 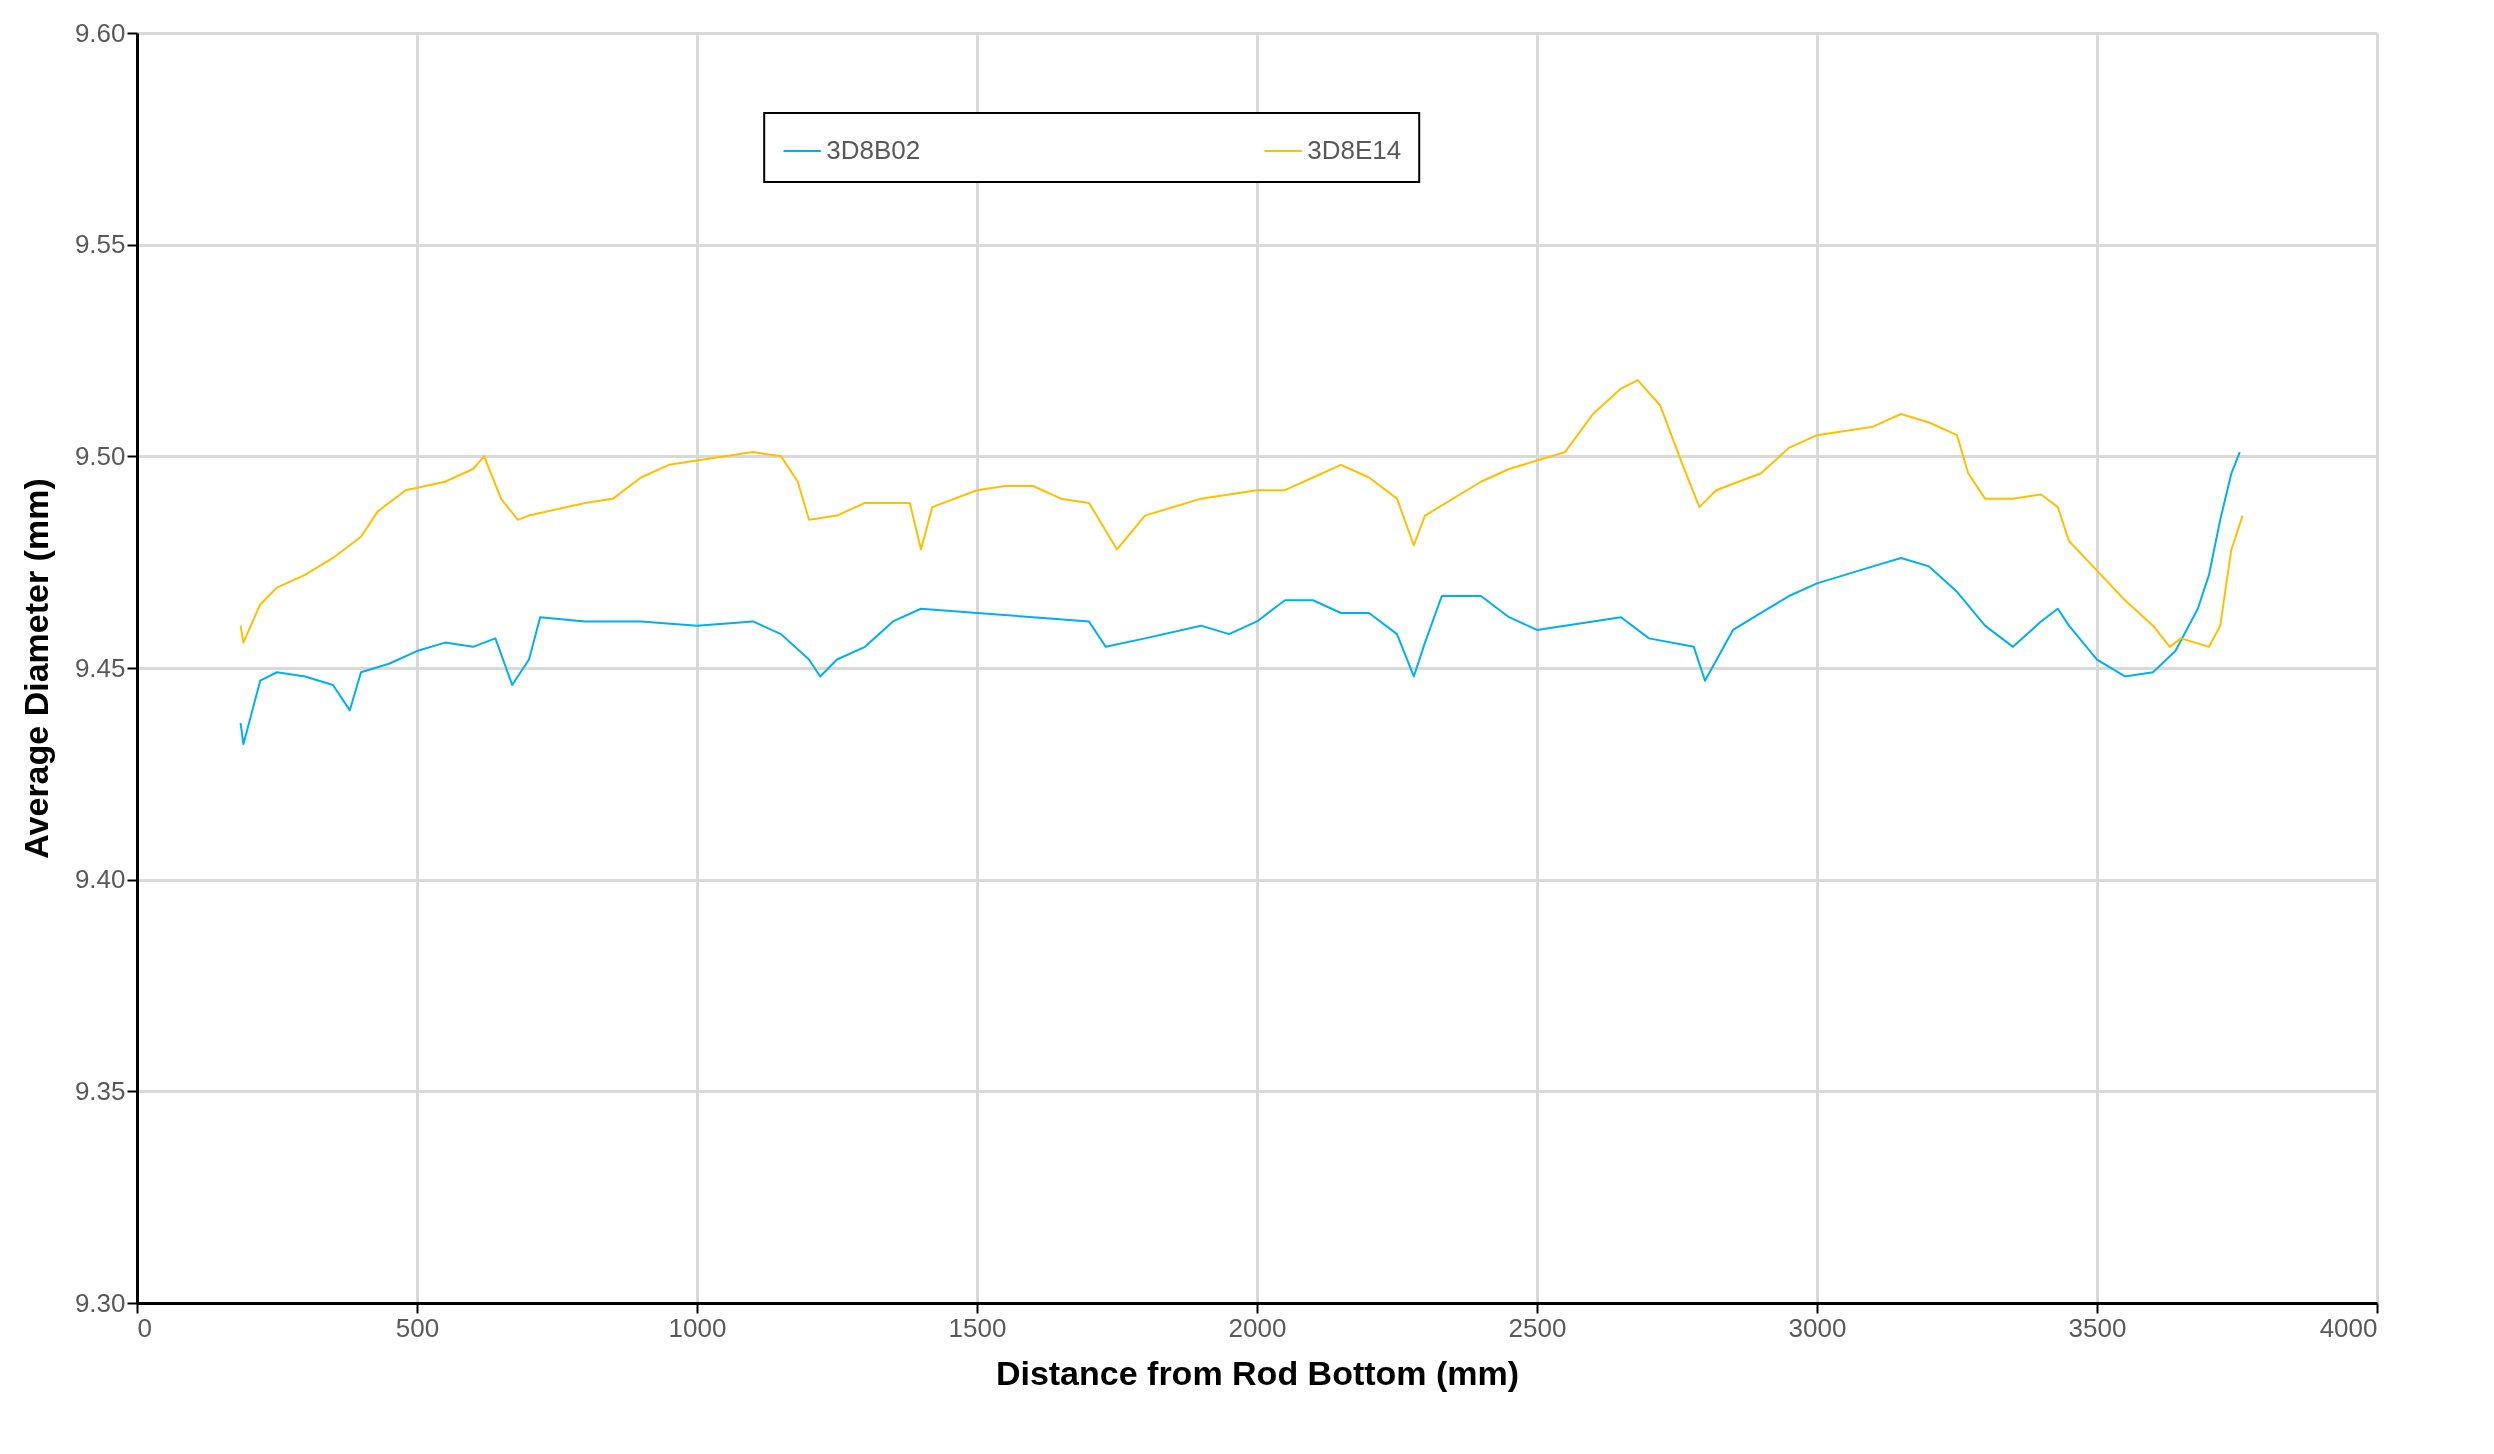 What do you see at coordinates (2097, 1327) in the screenshot?
I see `x-tick-label: 3500` at bounding box center [2097, 1327].